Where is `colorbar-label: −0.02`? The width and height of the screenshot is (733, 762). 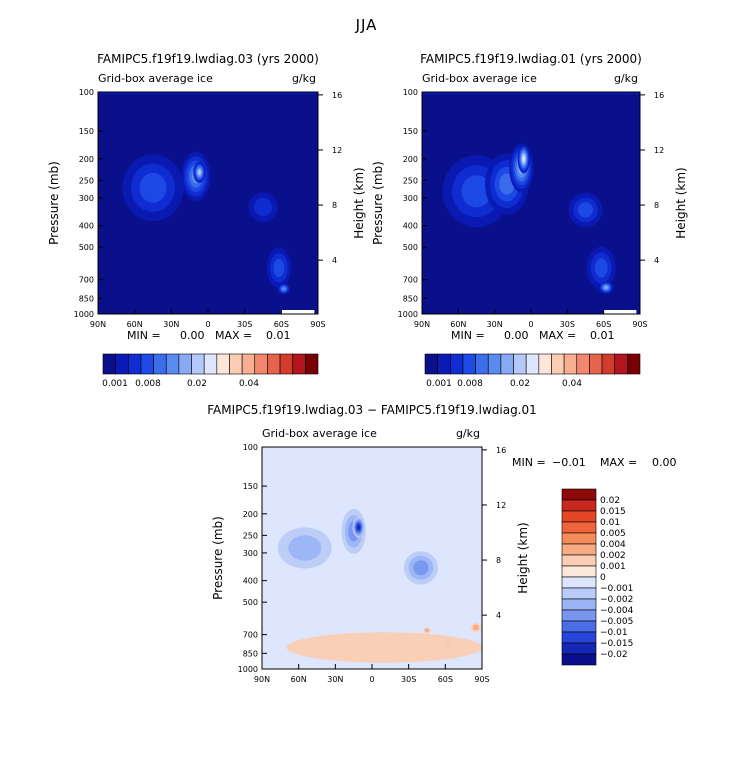
colorbar-label: −0.02 is located at coordinates (614, 655).